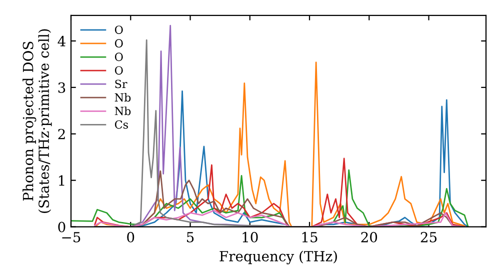 This screenshot has height=280, width=500. Describe the element at coordinates (250, 237) in the screenshot. I see `x-tick-label: 10` at that location.